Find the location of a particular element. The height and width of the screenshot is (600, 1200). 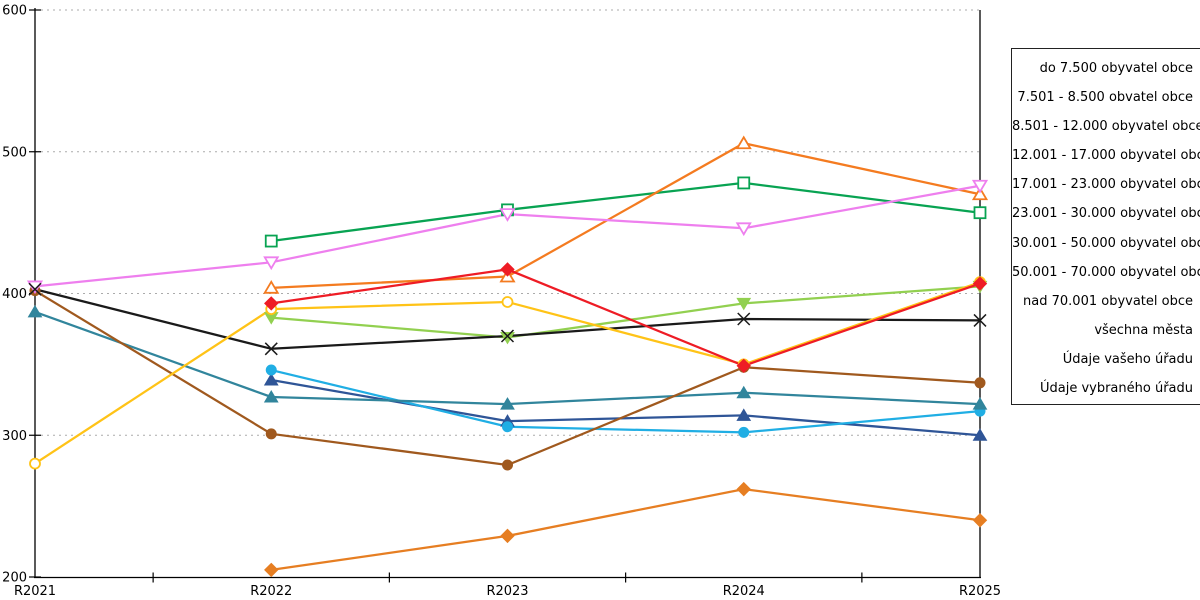

y-axis-label: 400 is located at coordinates (14, 294).